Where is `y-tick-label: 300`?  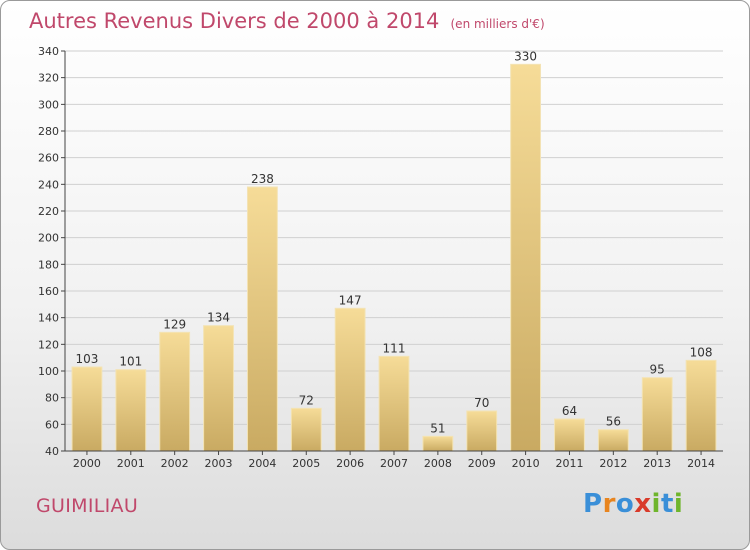 y-tick-label: 300 is located at coordinates (48, 104).